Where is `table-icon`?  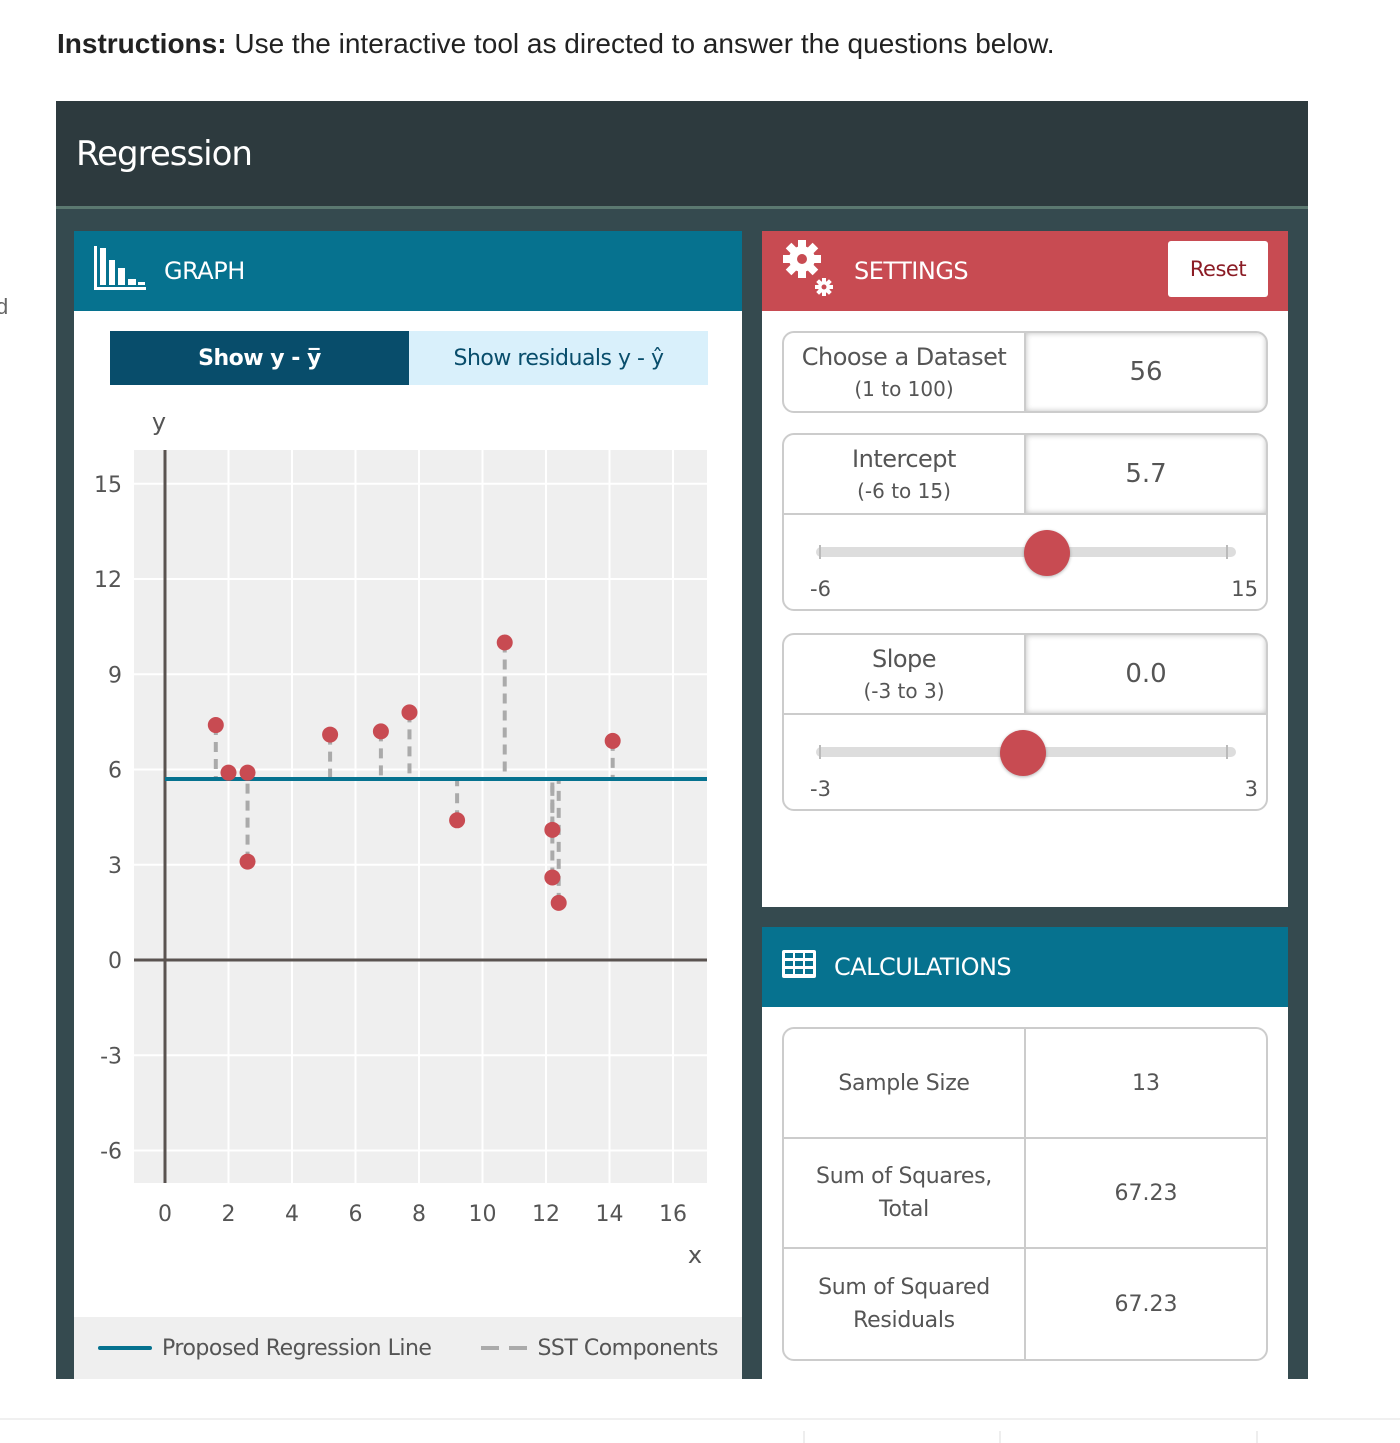 table-icon is located at coordinates (799, 967).